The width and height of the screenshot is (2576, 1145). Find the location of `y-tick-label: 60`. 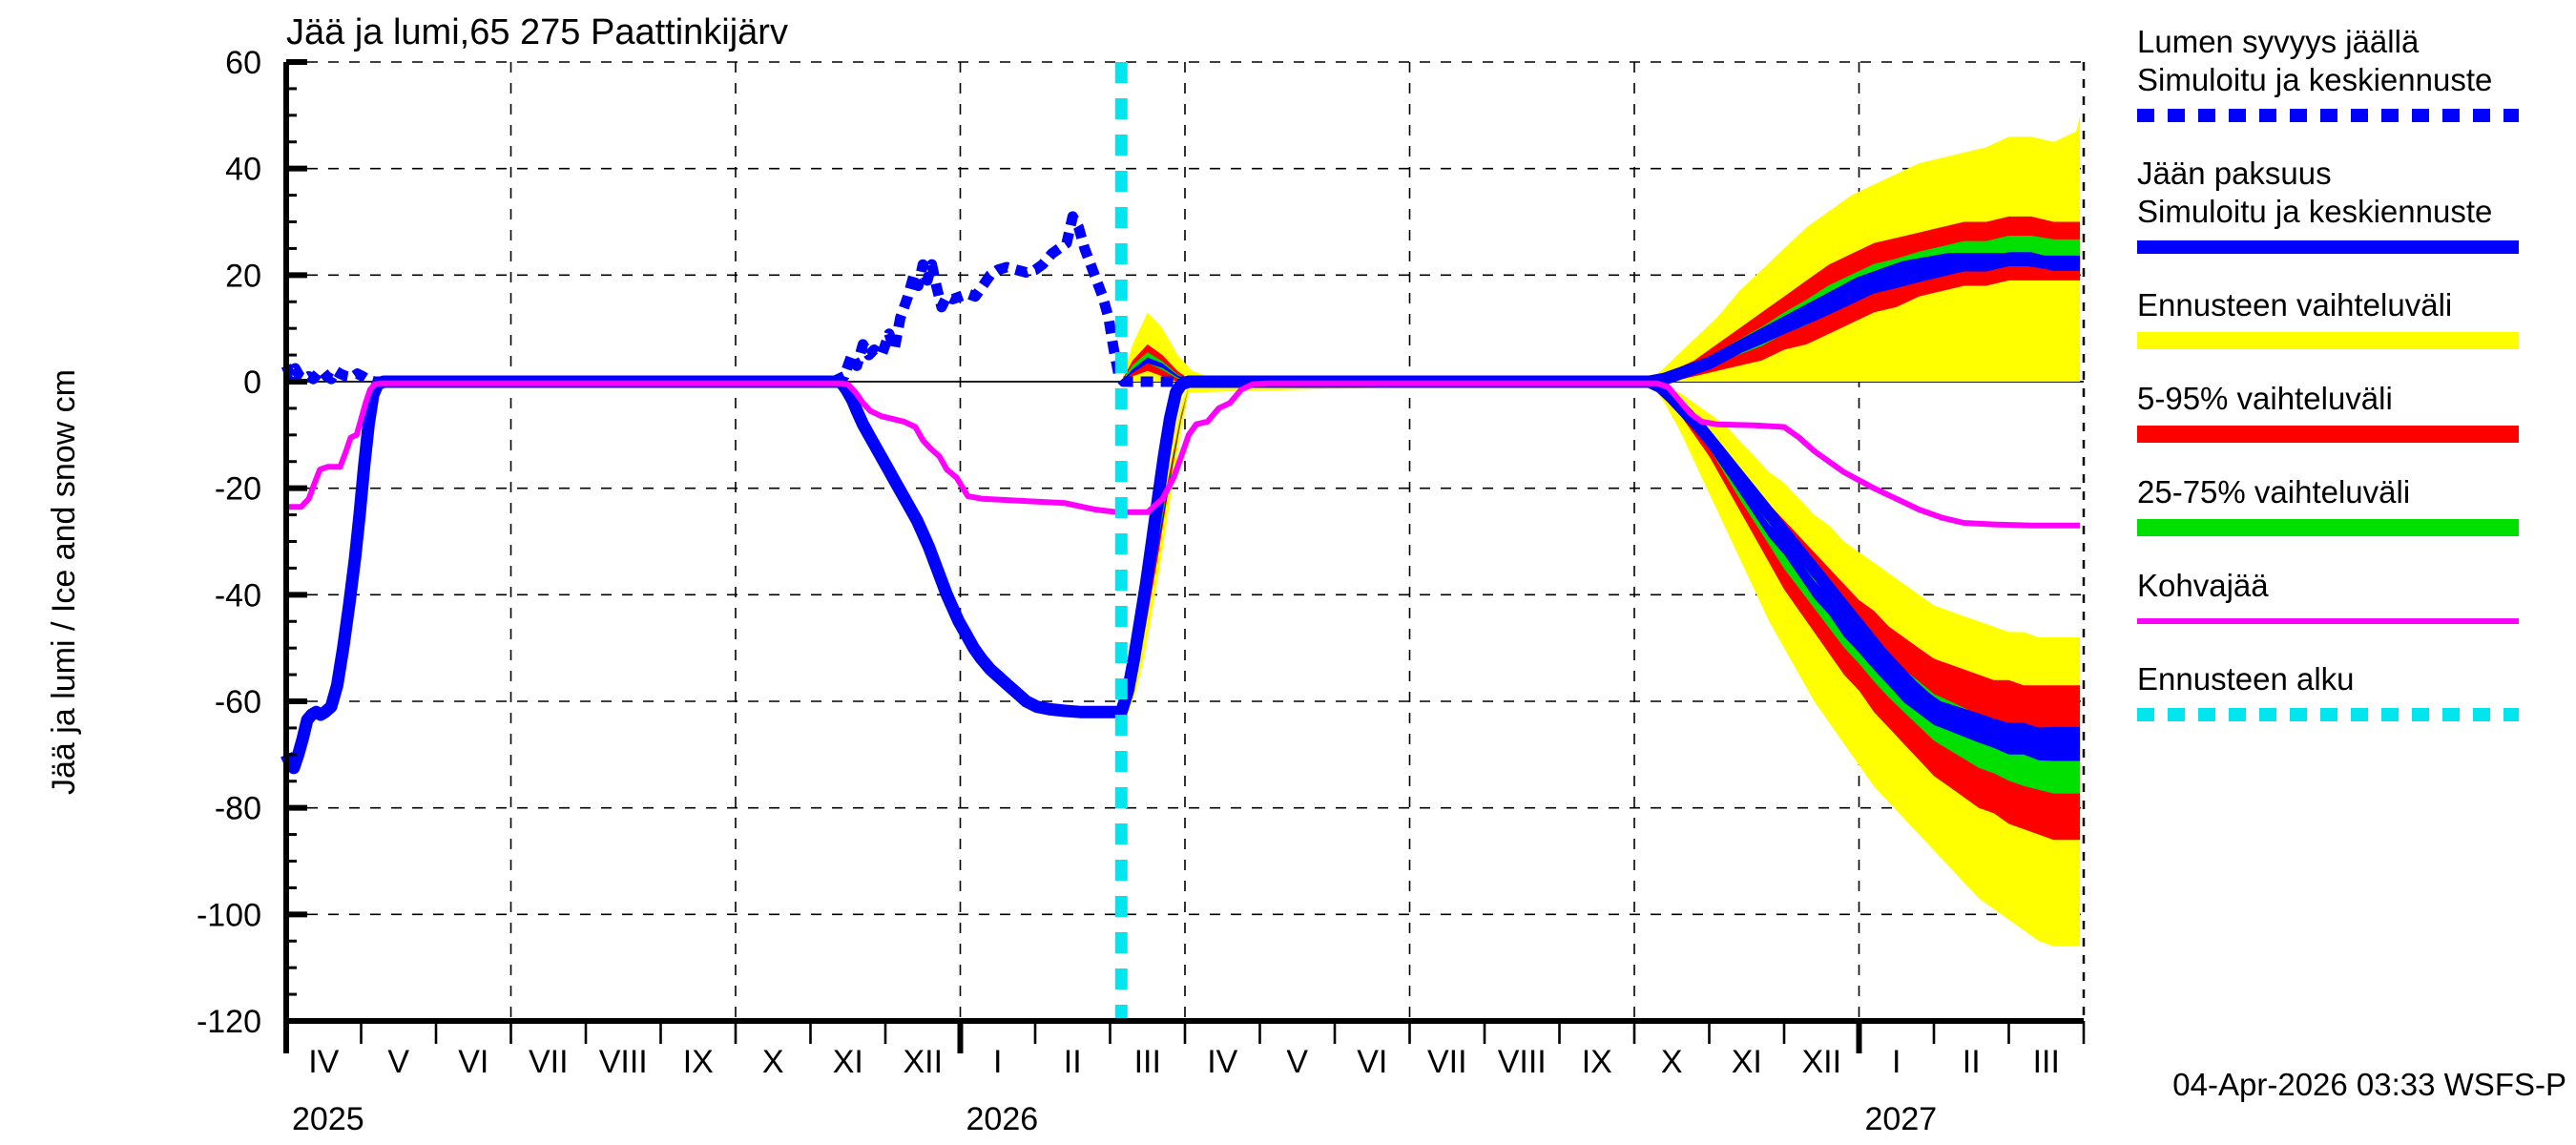

y-tick-label: 60 is located at coordinates (243, 63).